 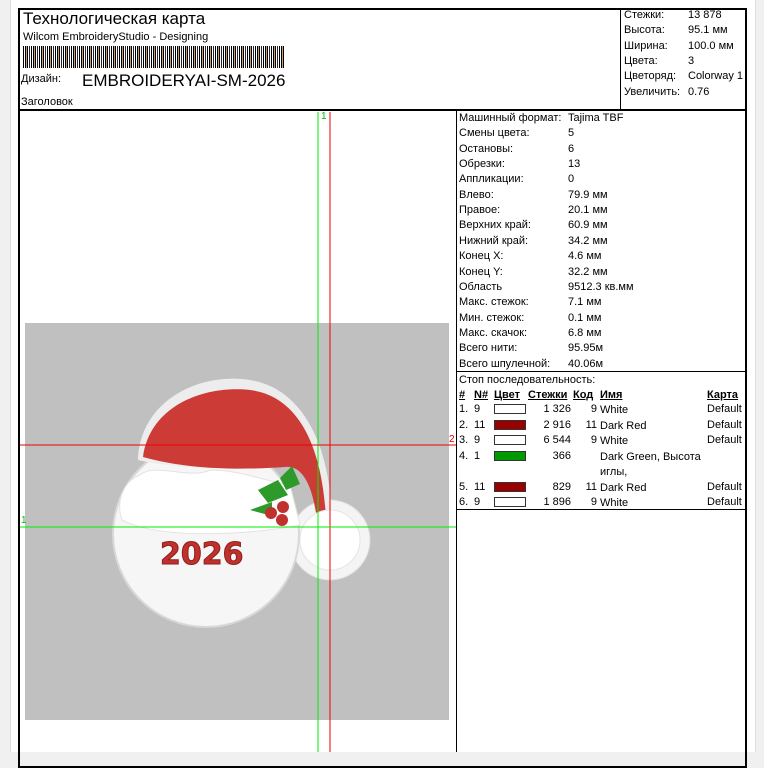 What do you see at coordinates (574, 164) in the screenshot?
I see `detail-value: 13` at bounding box center [574, 164].